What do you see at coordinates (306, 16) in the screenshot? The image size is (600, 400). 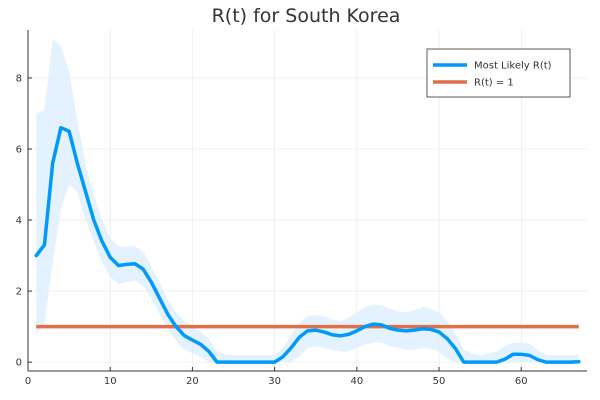 I see `chart-title: R(t) for South Korea` at bounding box center [306, 16].